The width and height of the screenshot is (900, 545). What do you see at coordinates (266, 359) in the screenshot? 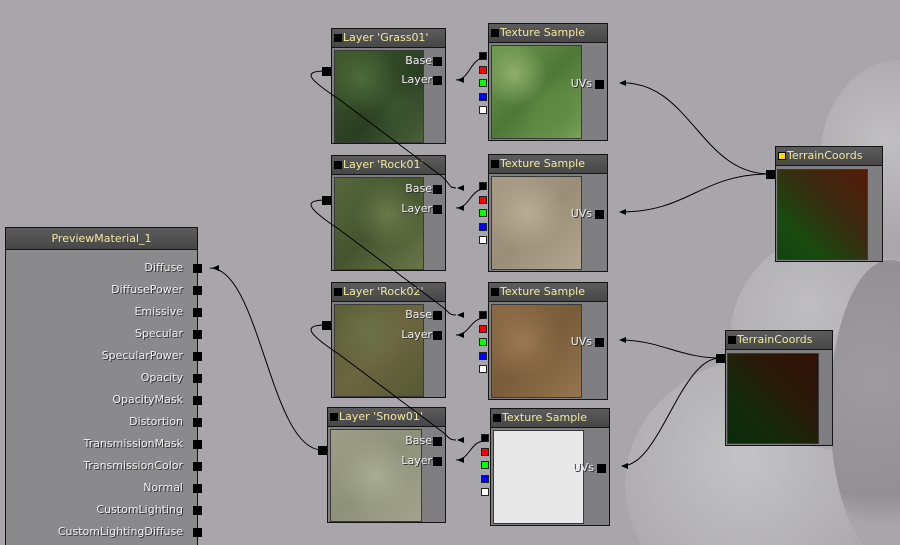
I see `wire-snow-to-diffuse` at bounding box center [266, 359].